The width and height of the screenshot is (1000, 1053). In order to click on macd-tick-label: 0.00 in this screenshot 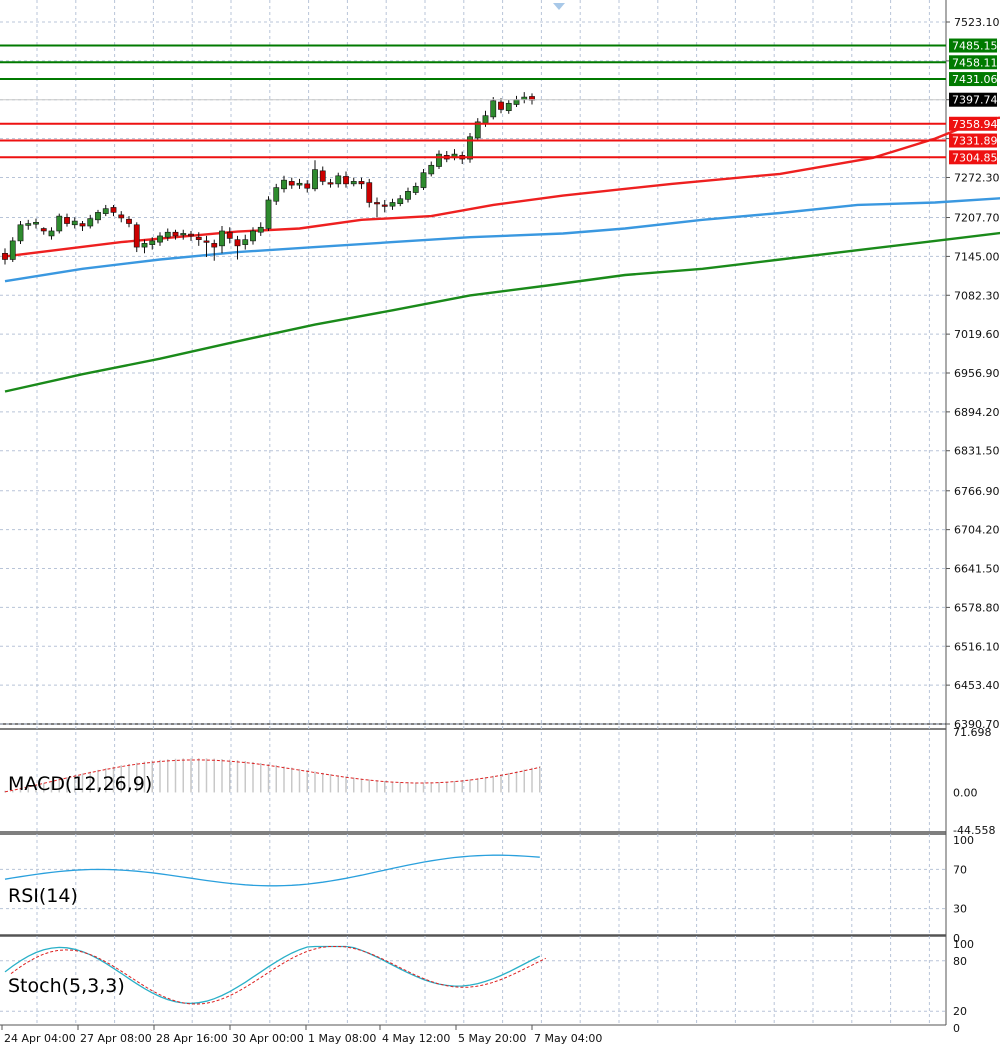, I will do `click(965, 792)`.